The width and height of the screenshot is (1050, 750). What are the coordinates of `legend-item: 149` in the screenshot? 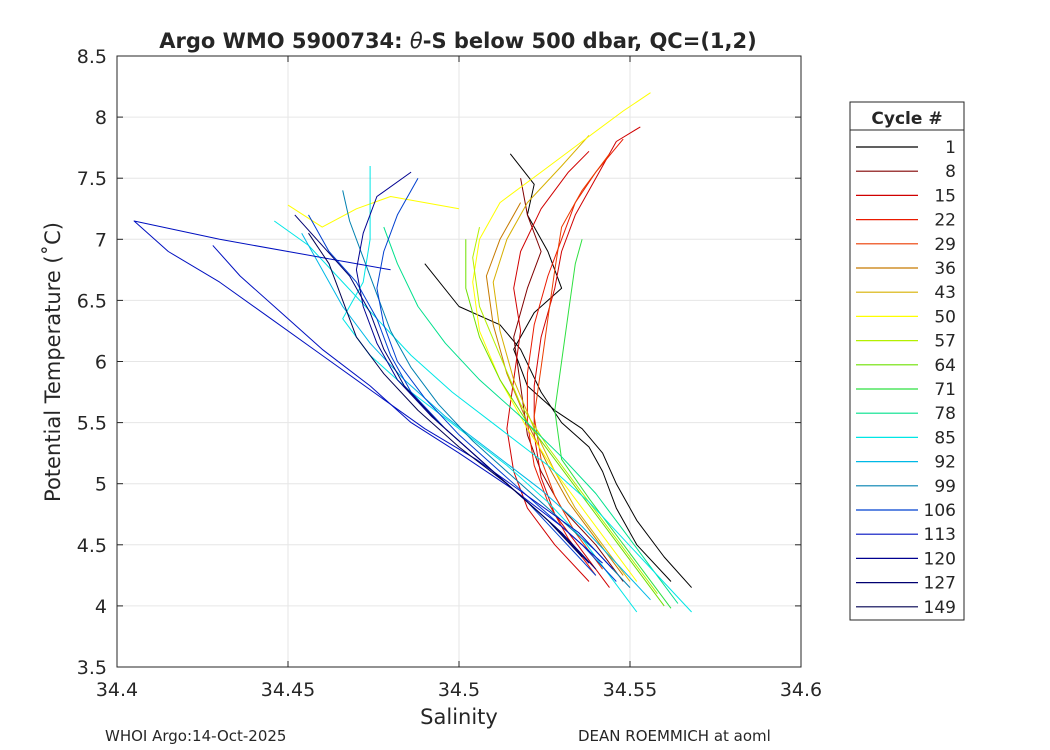 It's located at (906, 608).